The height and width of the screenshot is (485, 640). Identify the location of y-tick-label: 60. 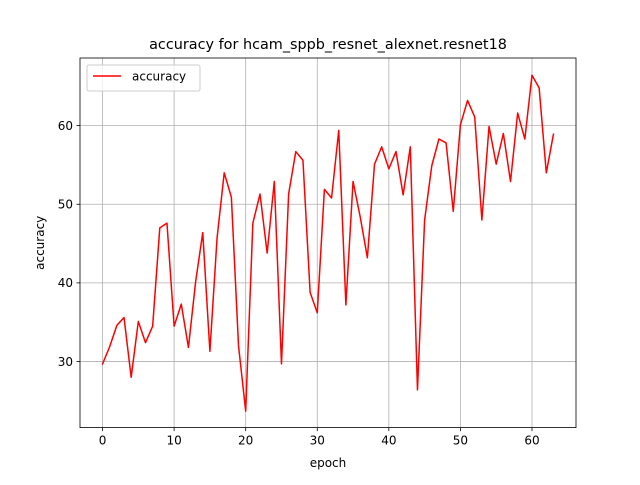
(65, 126).